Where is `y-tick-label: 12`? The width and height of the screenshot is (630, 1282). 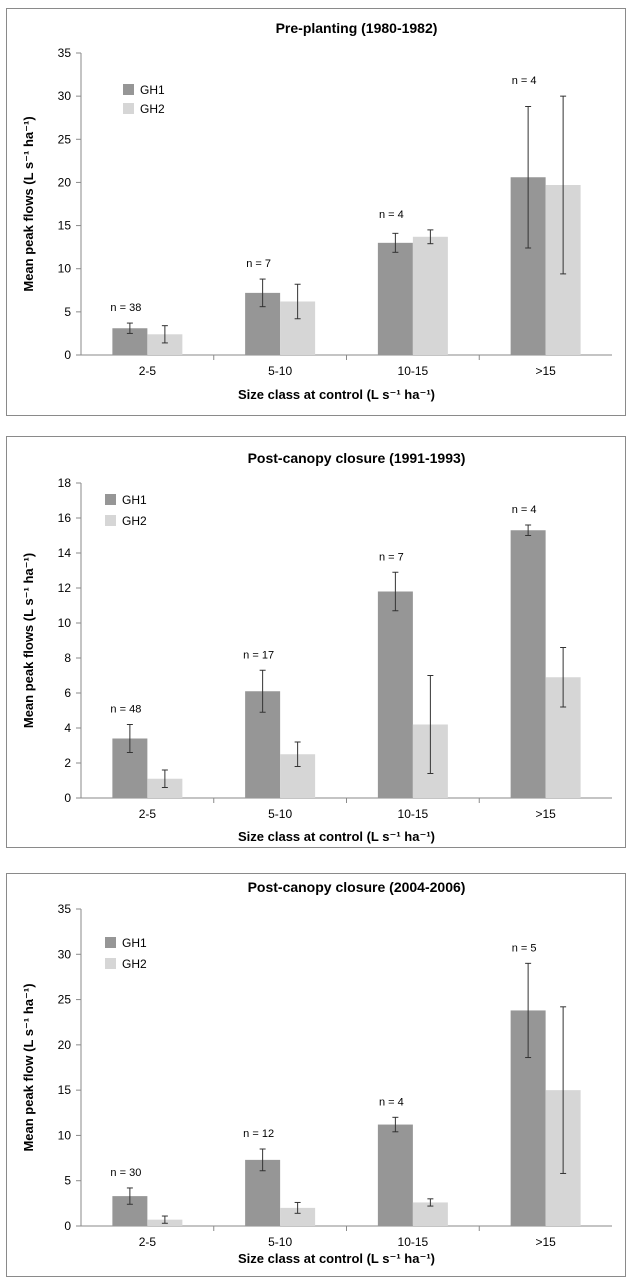
y-tick-label: 12 is located at coordinates (65, 588).